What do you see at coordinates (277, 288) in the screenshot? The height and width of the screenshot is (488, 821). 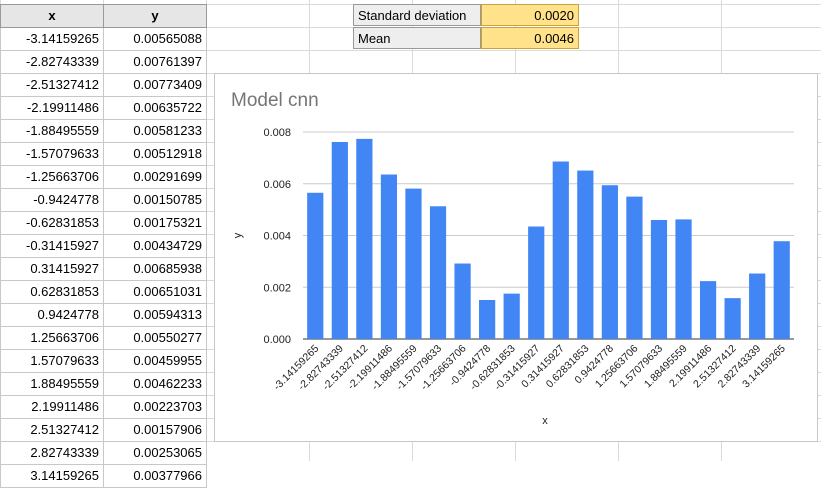 I see `y-tick-label: 0.002` at bounding box center [277, 288].